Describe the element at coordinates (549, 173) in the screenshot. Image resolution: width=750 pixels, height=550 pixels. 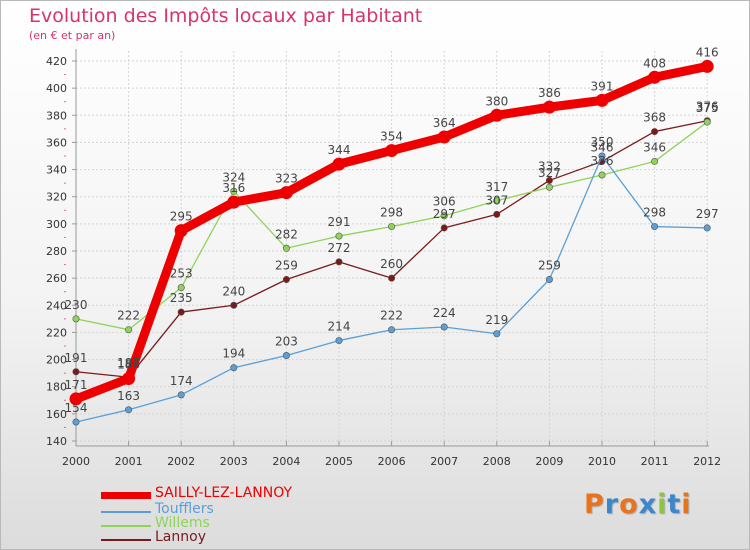
I see `data-label-willems: 327` at that location.